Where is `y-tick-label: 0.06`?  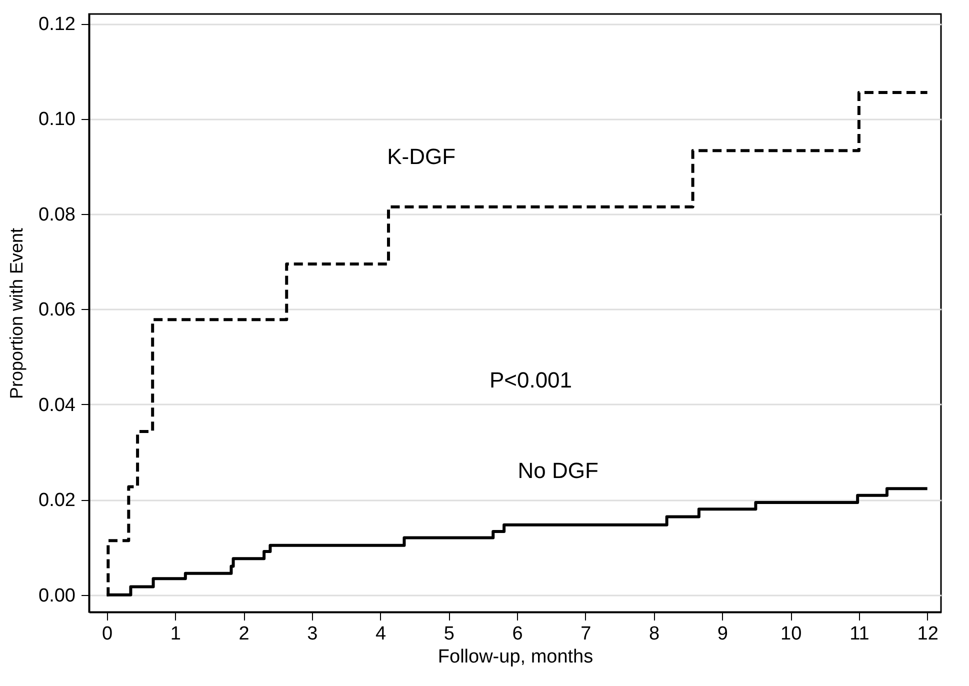
y-tick-label: 0.06 is located at coordinates (57, 310).